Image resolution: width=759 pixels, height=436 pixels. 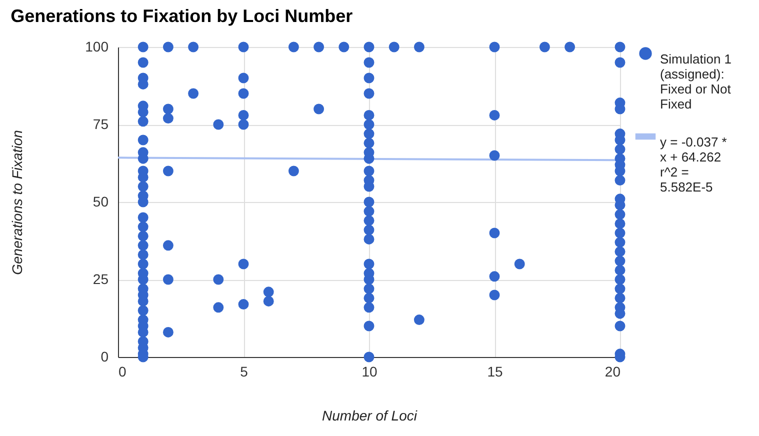 I want to click on y-tick-label: 0, so click(x=104, y=356).